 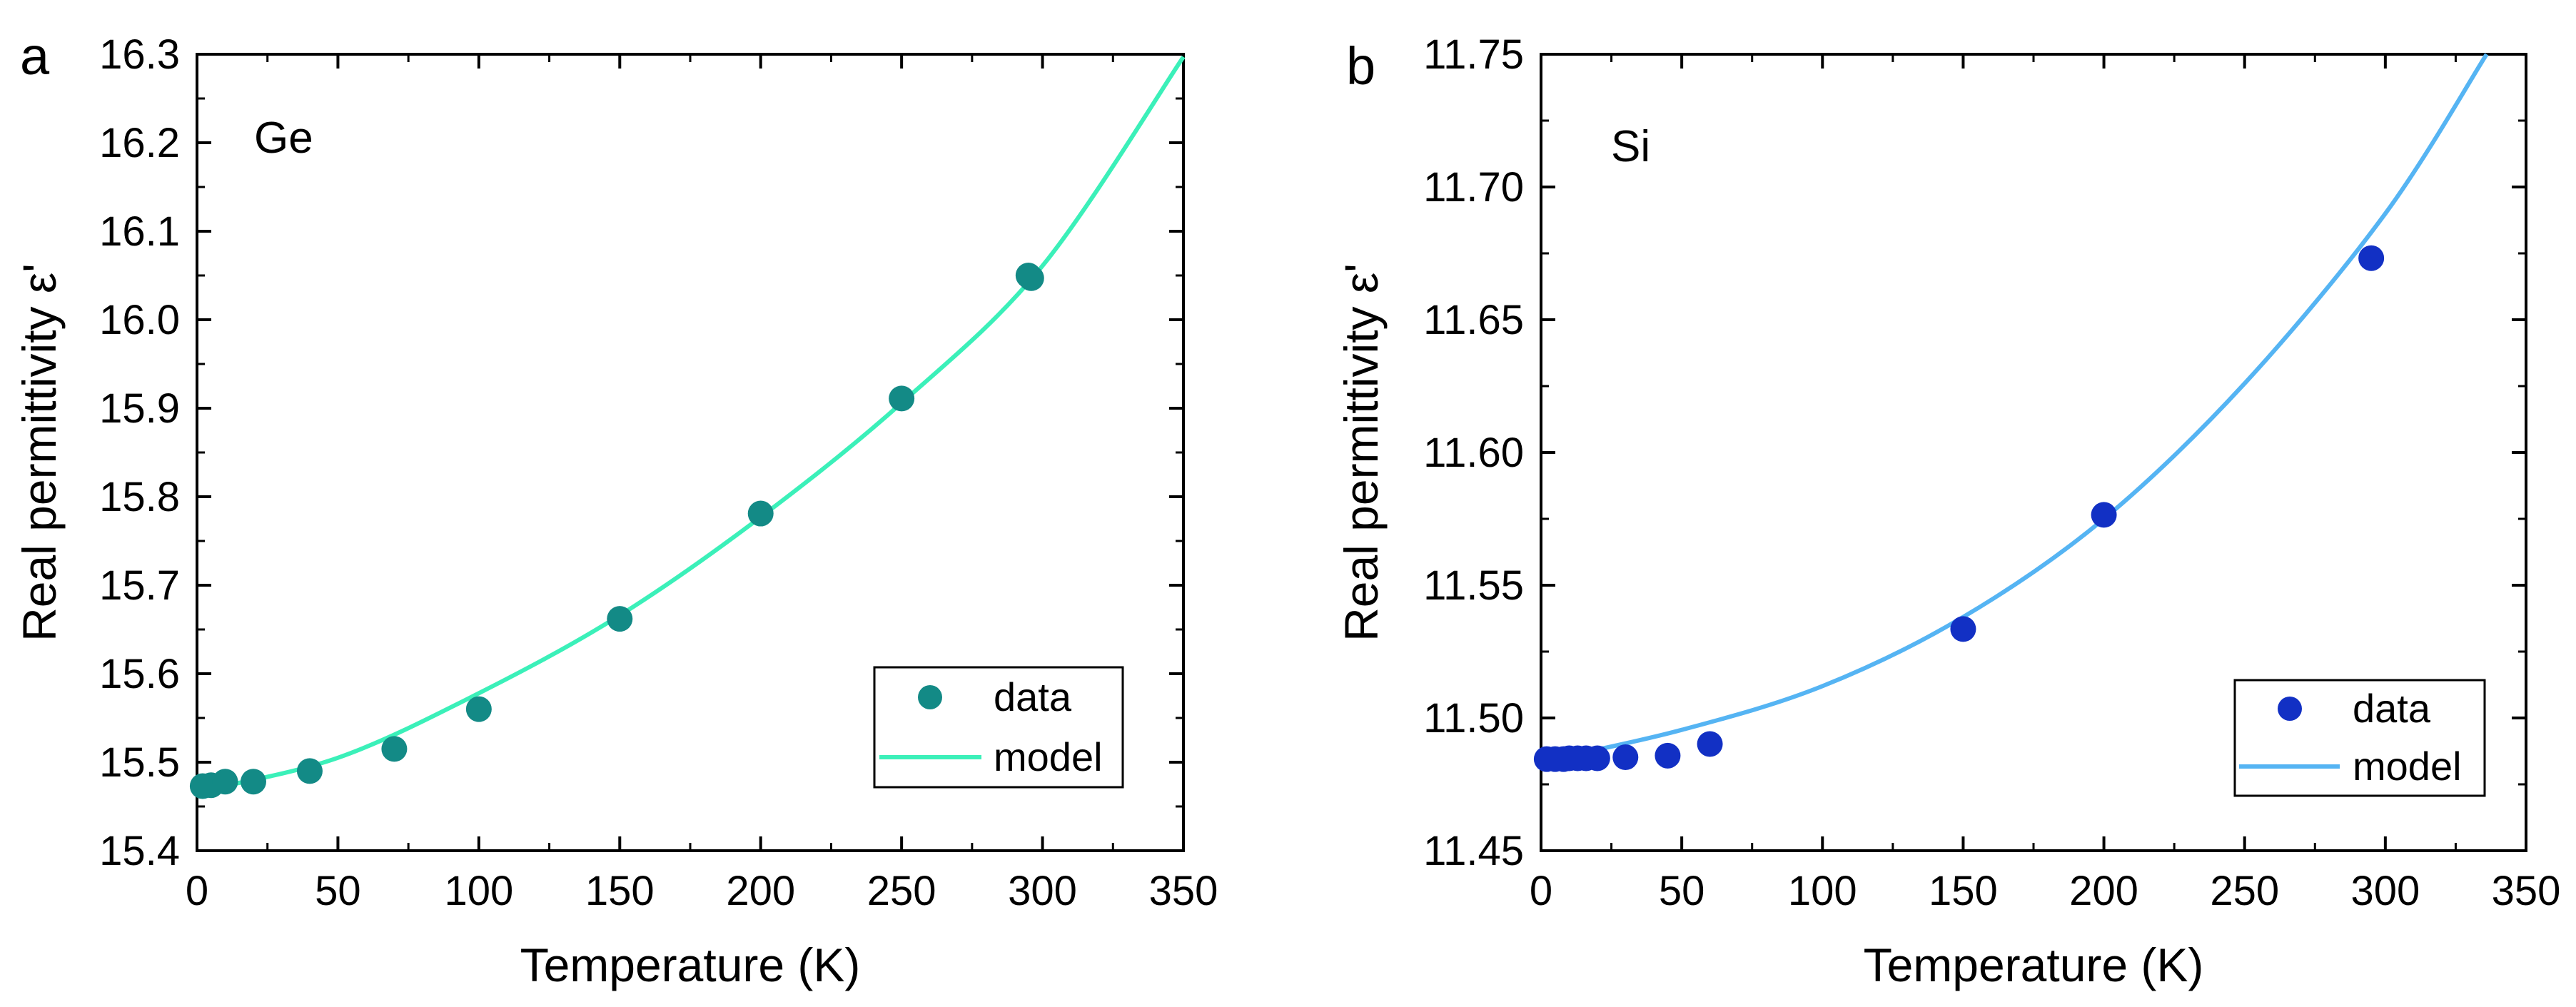 What do you see at coordinates (139, 143) in the screenshot?
I see `panel-a-y-tick-label: 16.2` at bounding box center [139, 143].